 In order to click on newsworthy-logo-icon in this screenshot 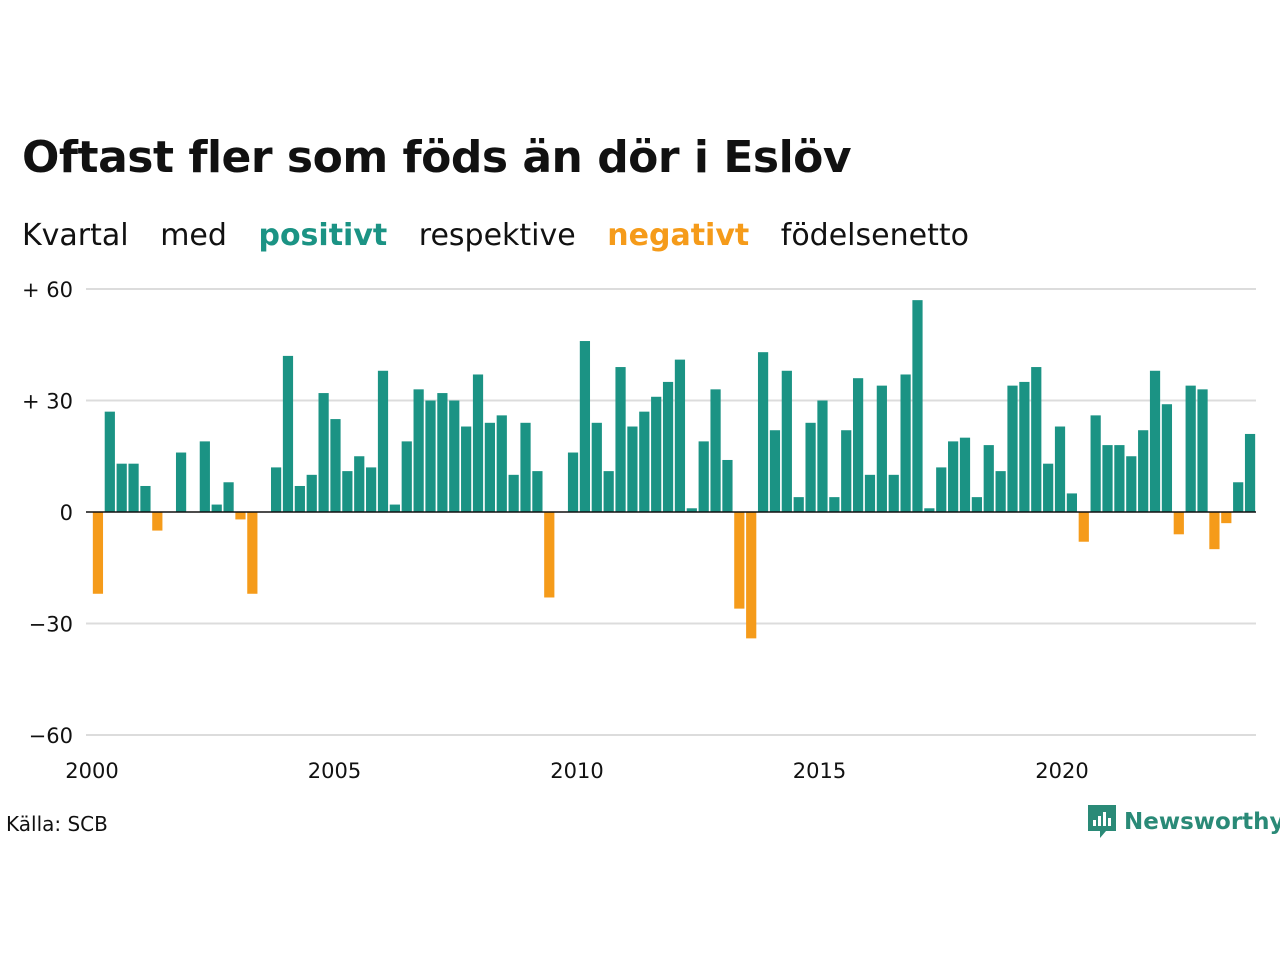, I will do `click(1102, 821)`.